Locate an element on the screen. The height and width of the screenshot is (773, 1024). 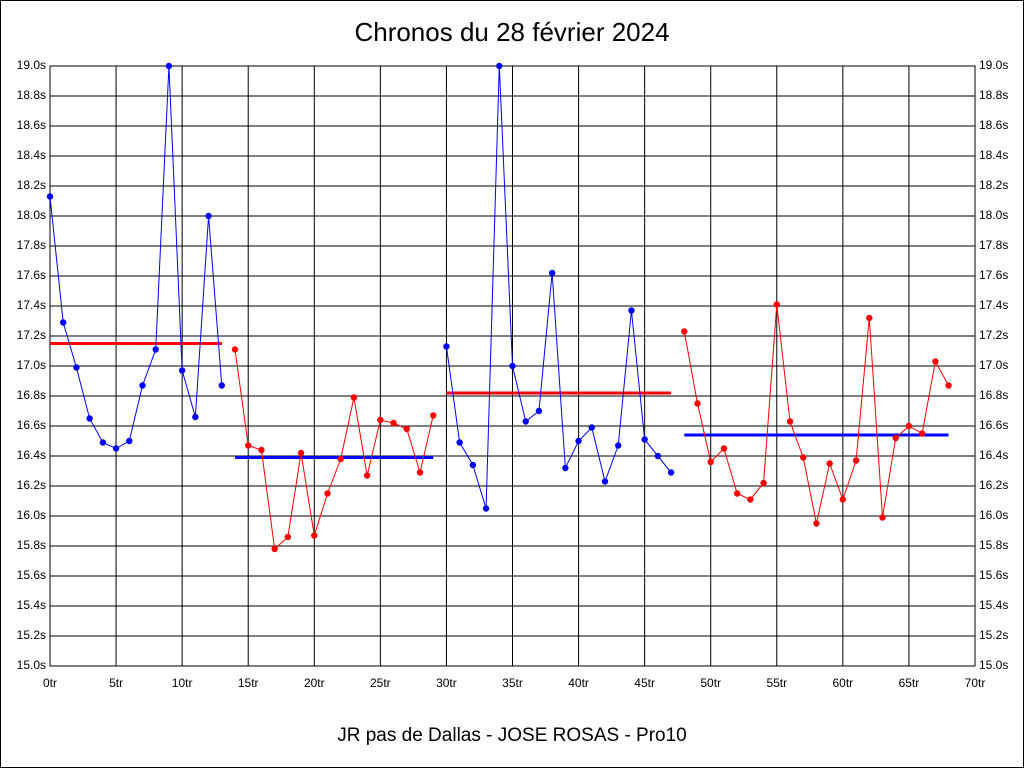
y2-tick-label: 17.6s is located at coordinates (993, 275).